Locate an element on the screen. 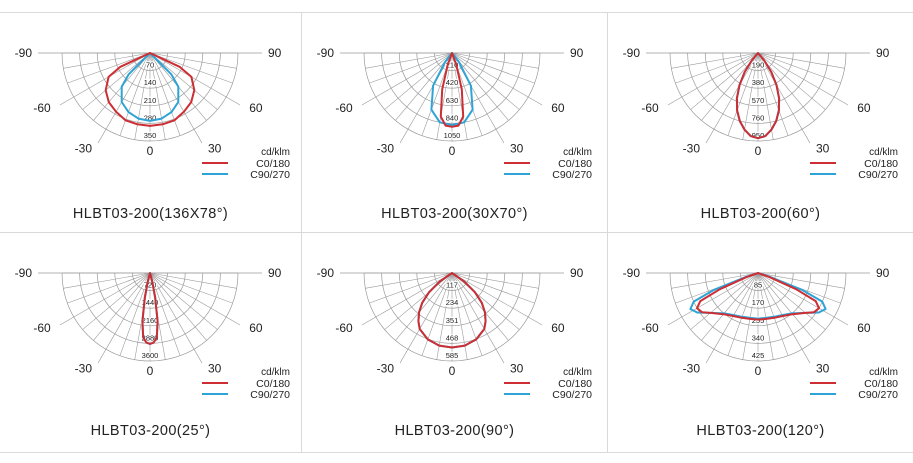 This screenshot has width=913, height=463. radial-tick-label: 840 is located at coordinates (452, 117).